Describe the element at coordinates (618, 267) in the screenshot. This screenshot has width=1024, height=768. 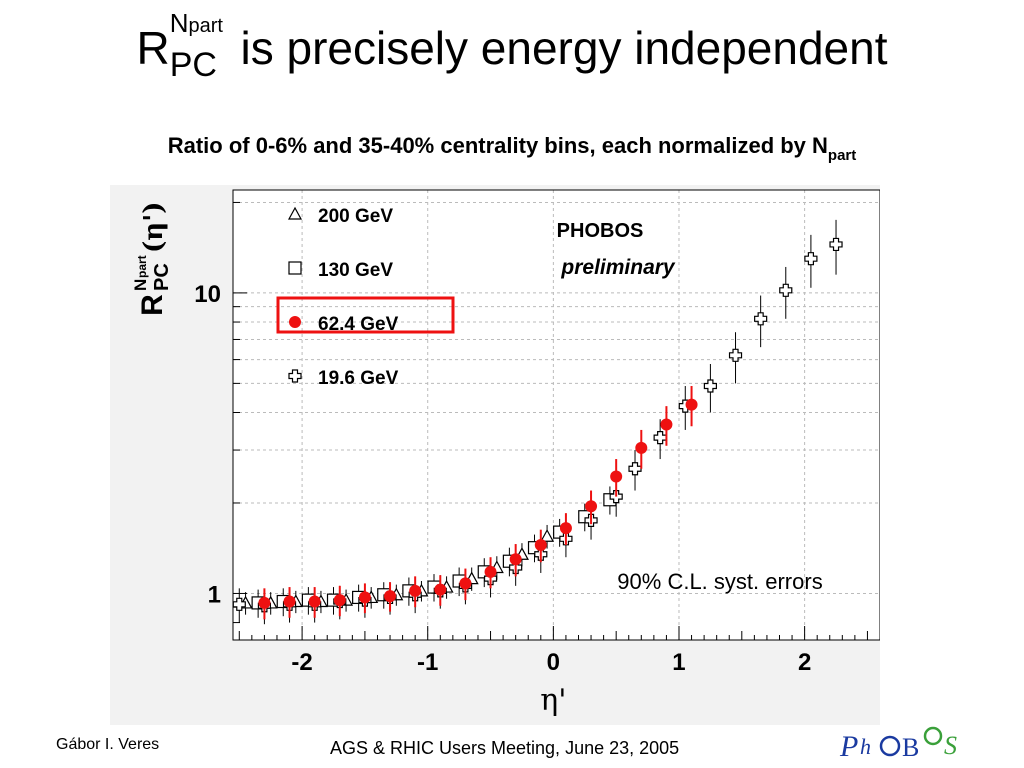
I see `preliminary-label: preliminary` at that location.